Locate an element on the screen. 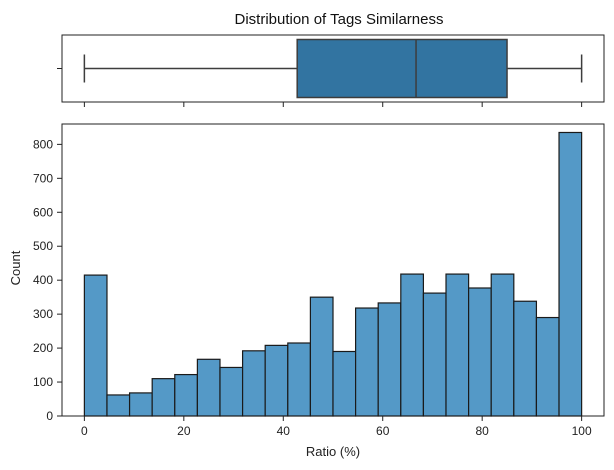  y-tick-label: 400 is located at coordinates (43, 280).